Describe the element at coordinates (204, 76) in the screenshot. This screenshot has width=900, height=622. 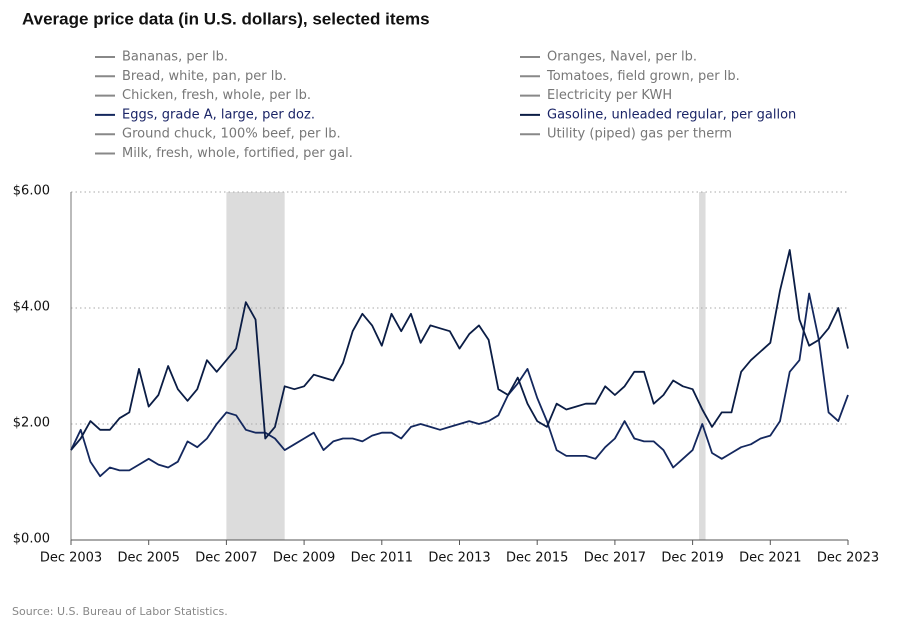
I see `legend-label: Bread, white, pan, per lb.` at that location.